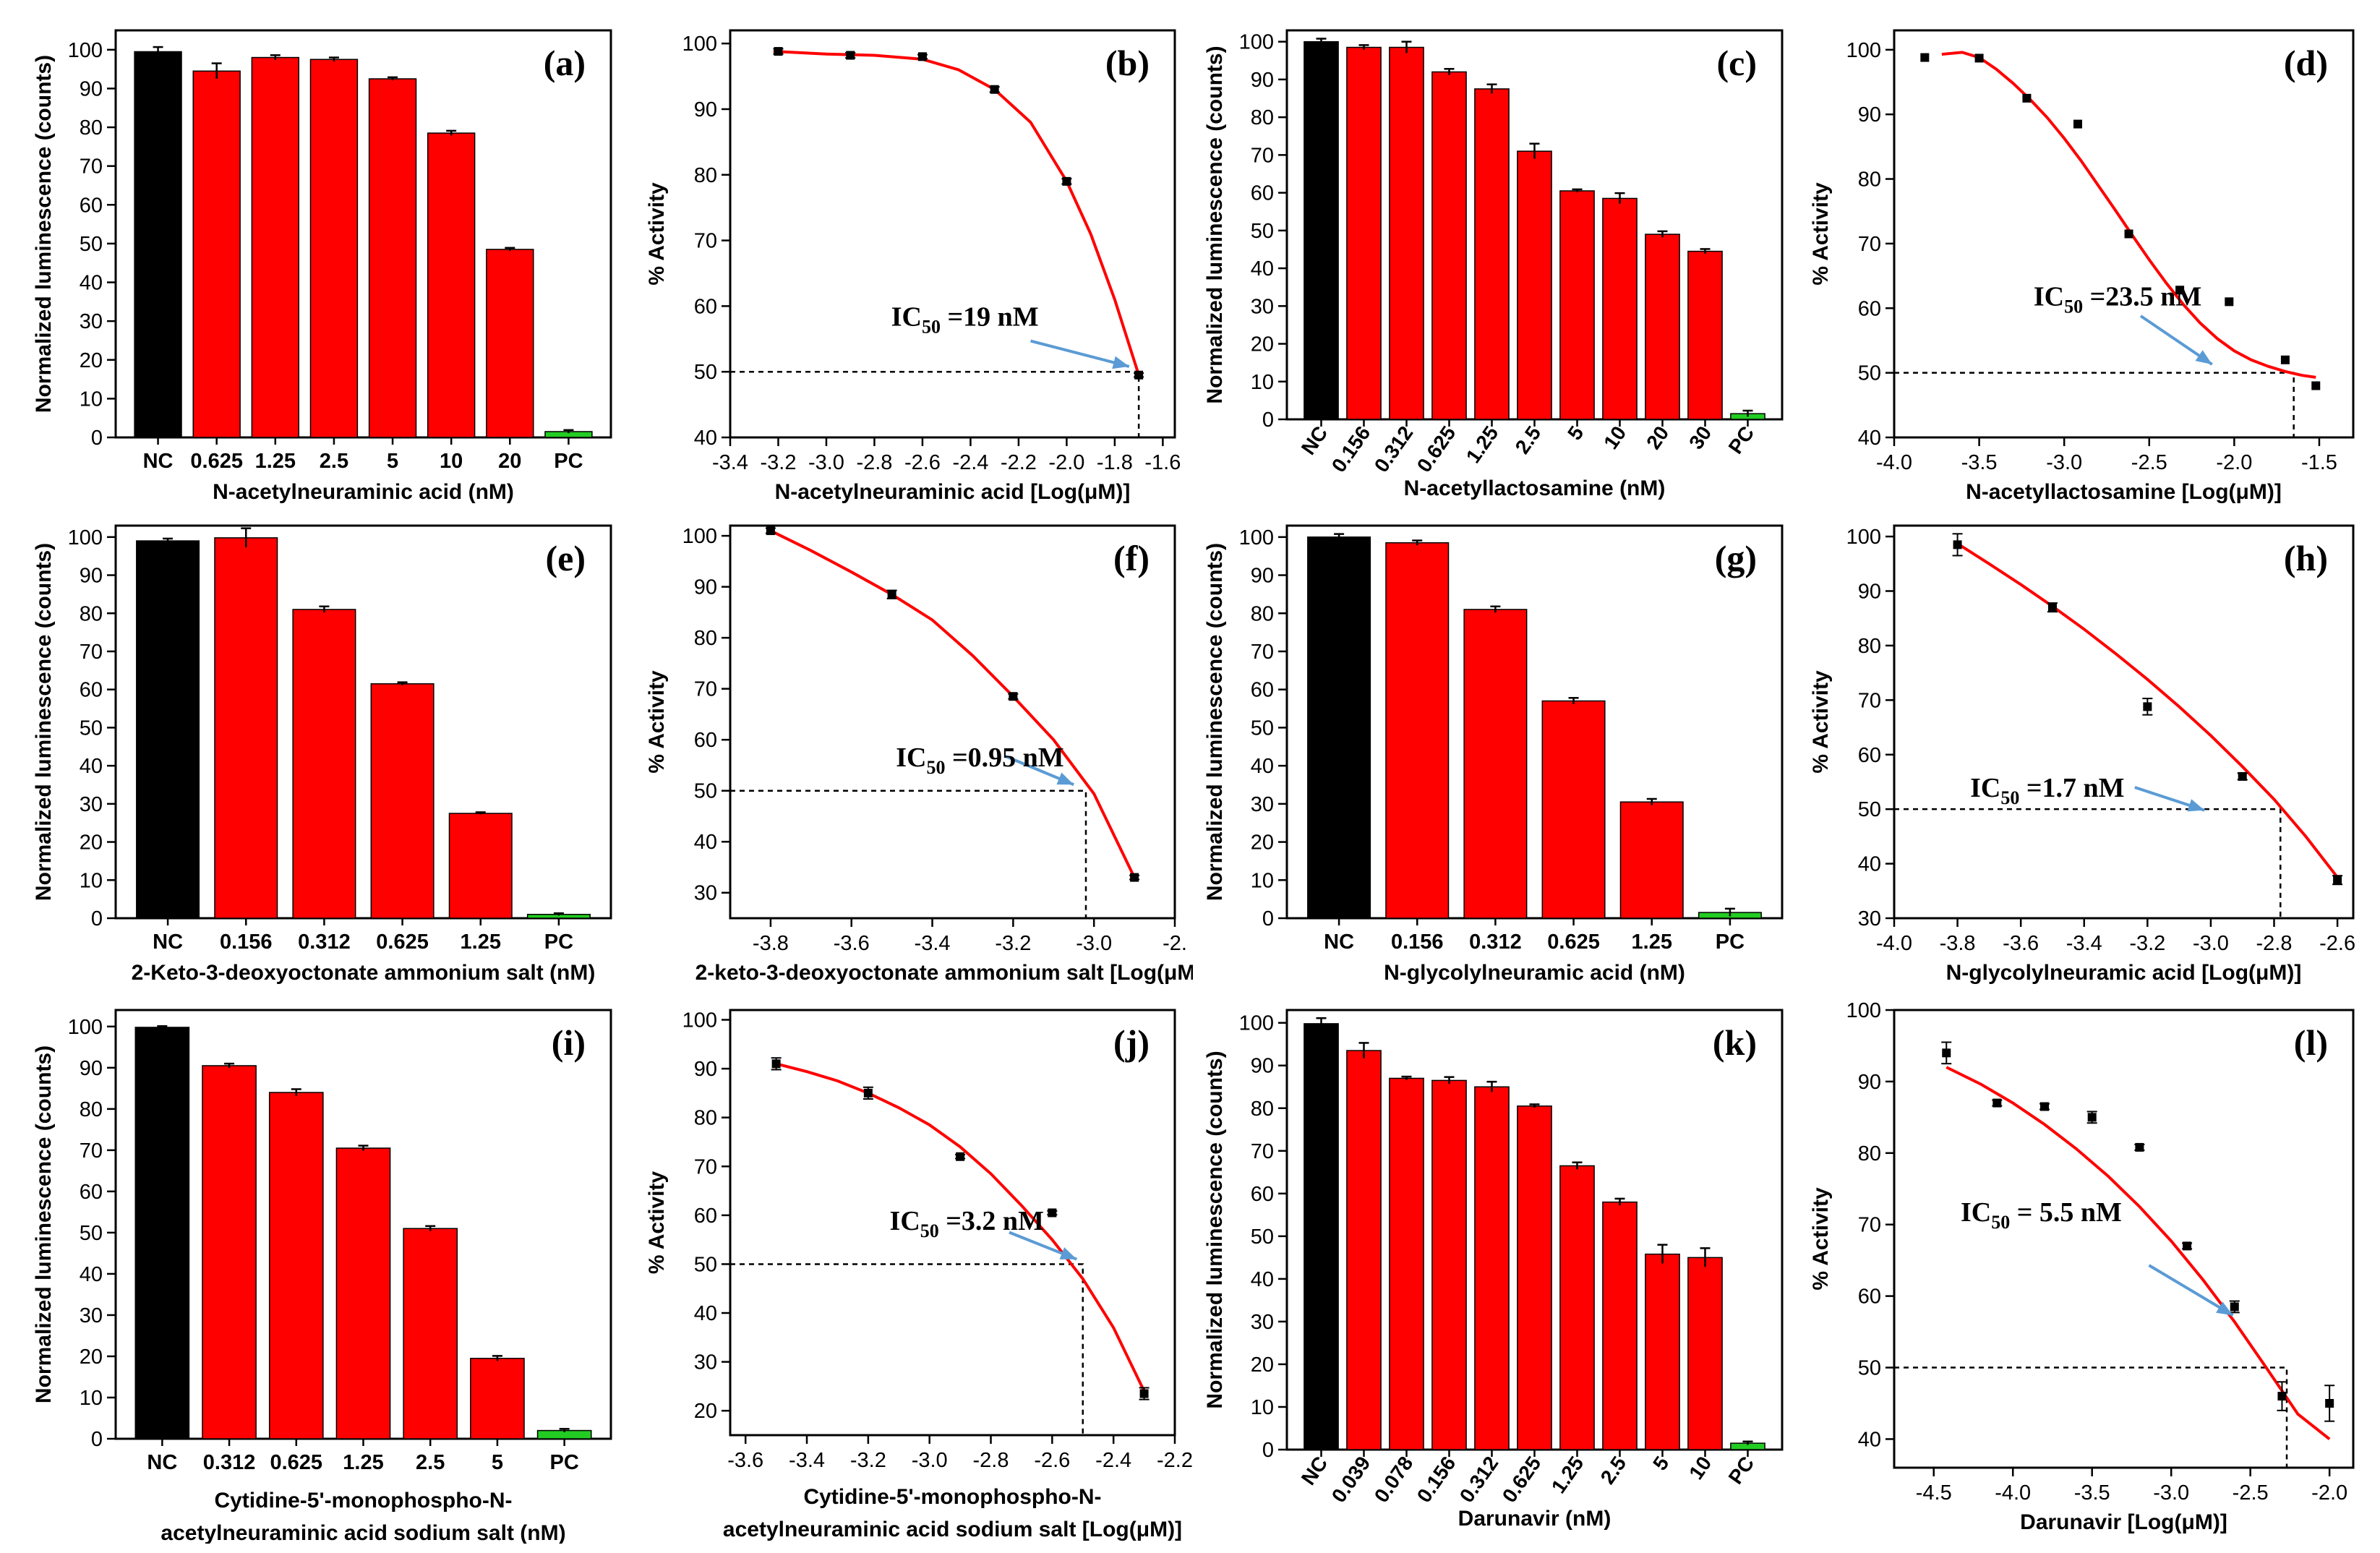 The height and width of the screenshot is (1553, 2380). What do you see at coordinates (2117, 299) in the screenshot?
I see `ic50-label: IC50 =23.5 nM` at bounding box center [2117, 299].